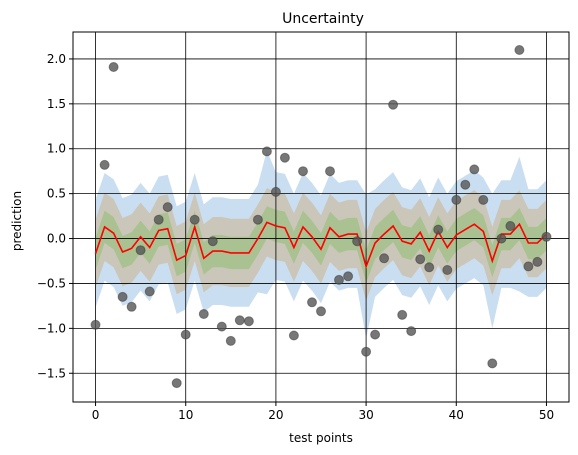 Image resolution: width=578 pixels, height=455 pixels. I want to click on y-tick-label: 1.5, so click(56, 104).